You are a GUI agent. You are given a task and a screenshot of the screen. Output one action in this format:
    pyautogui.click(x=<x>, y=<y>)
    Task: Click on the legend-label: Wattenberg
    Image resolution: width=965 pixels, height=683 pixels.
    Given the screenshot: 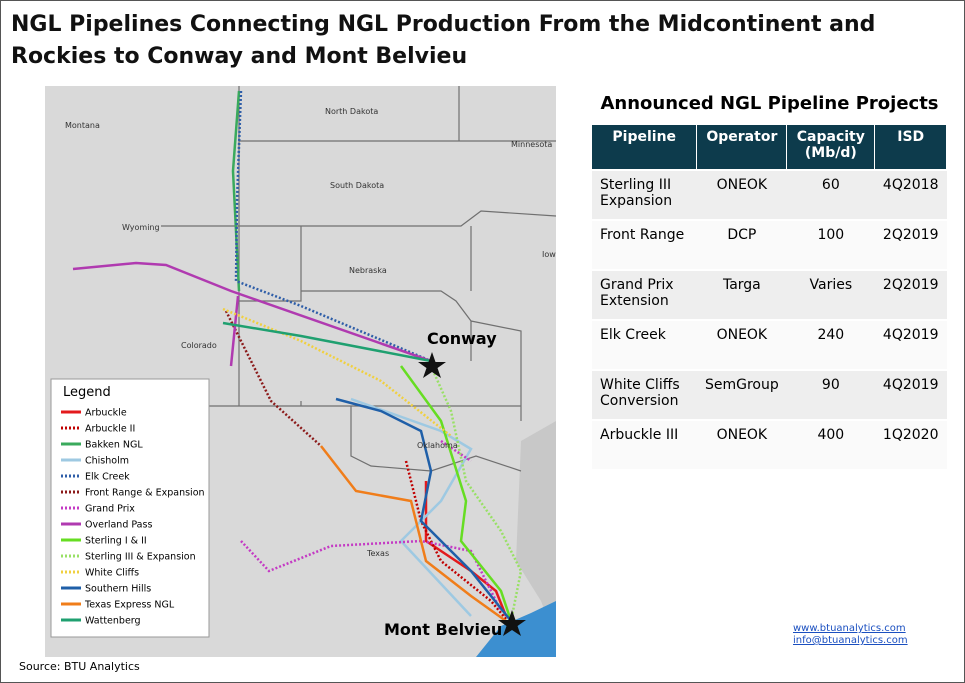 What is the action you would take?
    pyautogui.click(x=113, y=621)
    